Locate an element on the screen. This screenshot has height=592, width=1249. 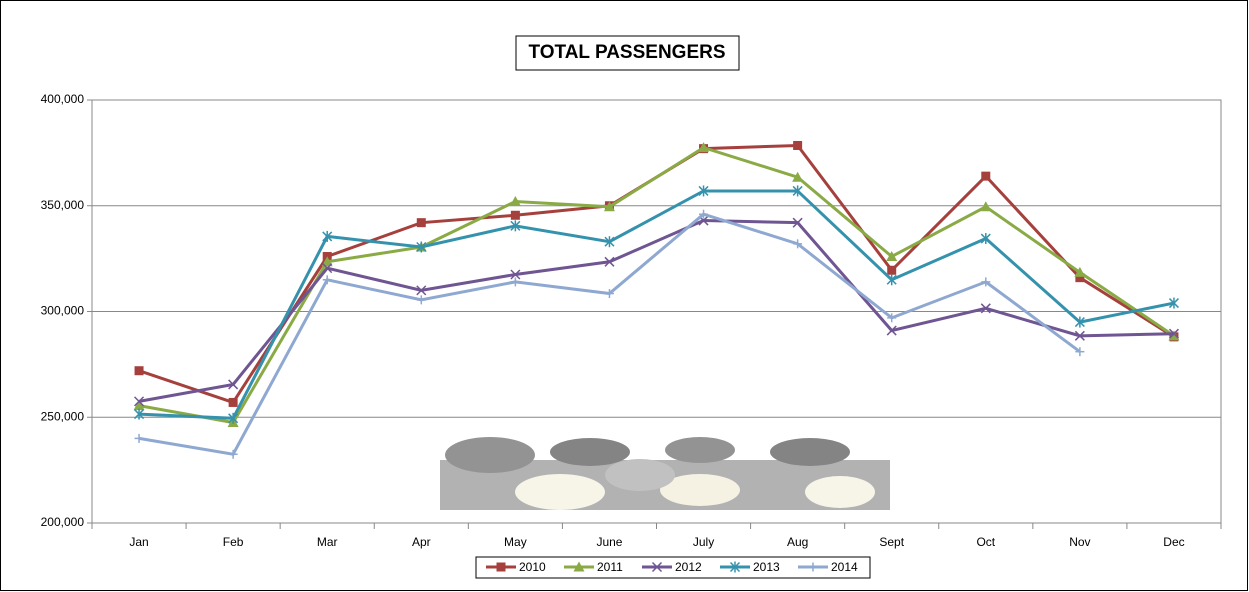
legend-label: 2014 is located at coordinates (844, 567).